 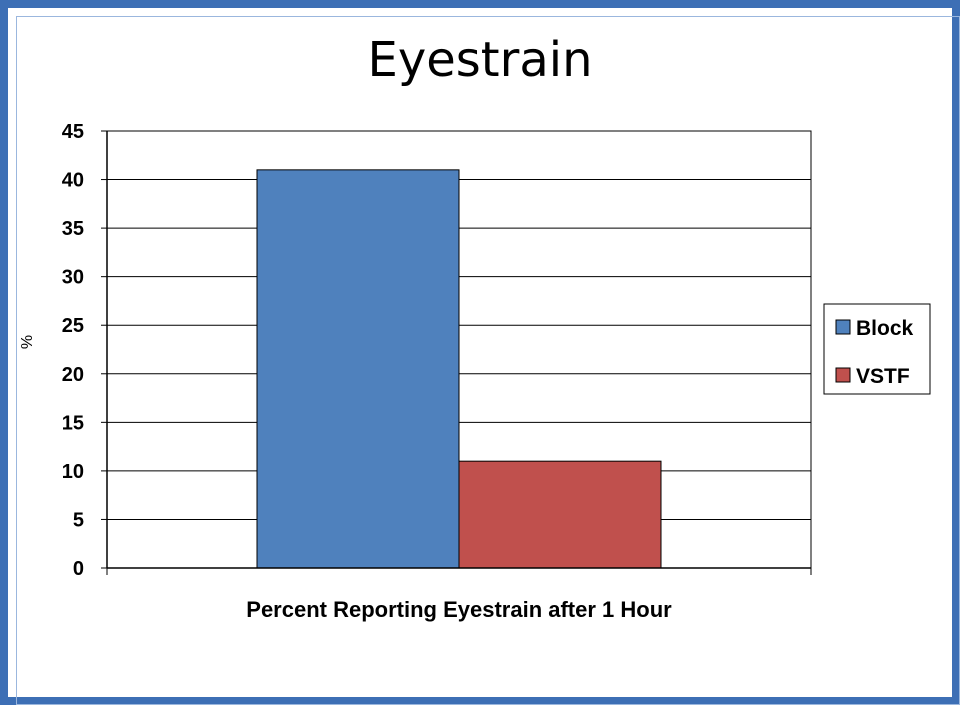 I want to click on y-tick-label: 5, so click(x=78, y=520).